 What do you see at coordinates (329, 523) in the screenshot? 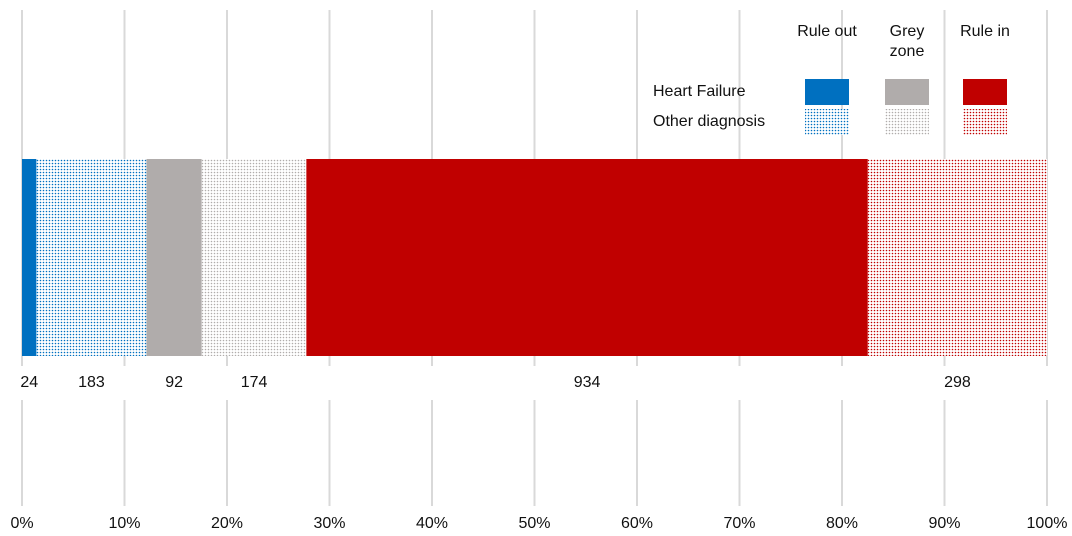
I see `x-tick-label: 30%` at bounding box center [329, 523].